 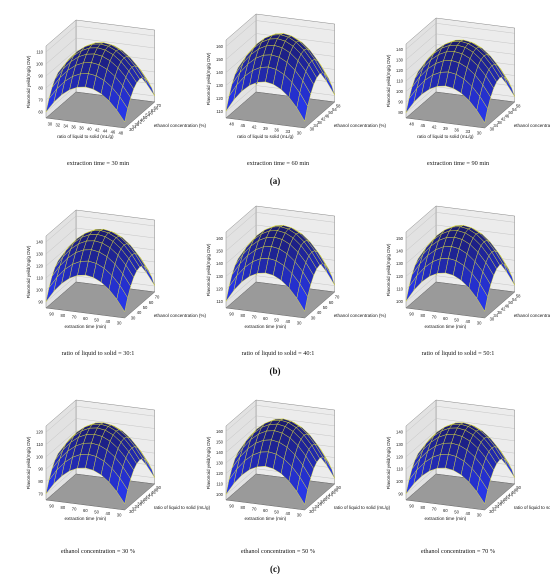 What do you see at coordinates (254, 127) in the screenshot?
I see `x-tick-label: 42` at bounding box center [254, 127].